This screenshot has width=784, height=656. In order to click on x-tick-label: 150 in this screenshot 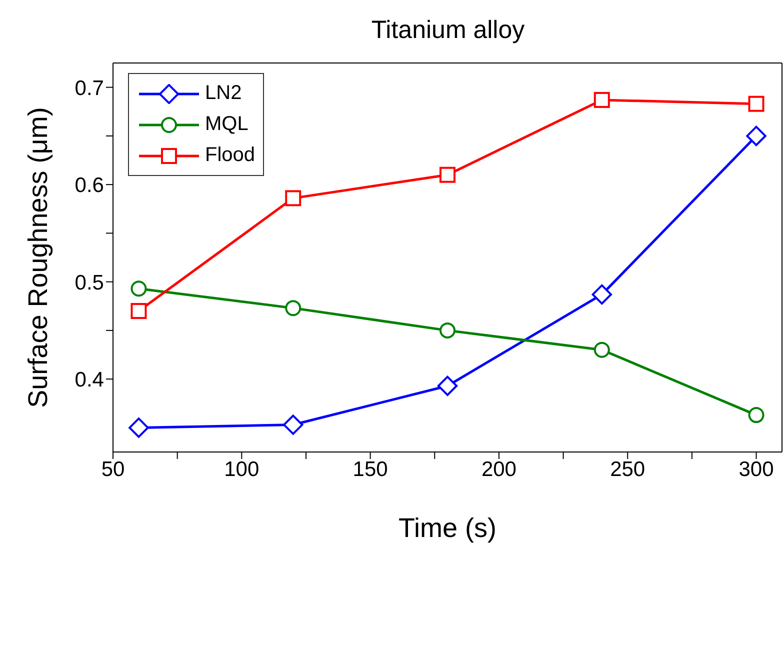, I will do `click(370, 469)`.